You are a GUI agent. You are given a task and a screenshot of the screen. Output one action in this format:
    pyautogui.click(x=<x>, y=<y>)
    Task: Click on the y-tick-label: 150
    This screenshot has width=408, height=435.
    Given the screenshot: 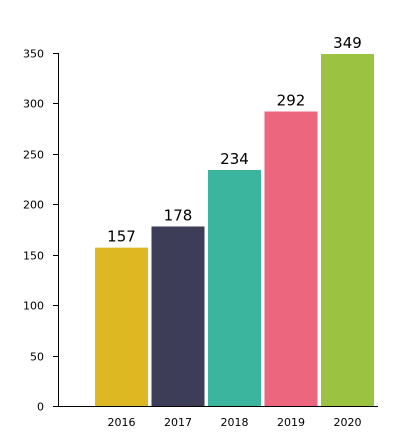 What is the action you would take?
    pyautogui.click(x=33, y=256)
    